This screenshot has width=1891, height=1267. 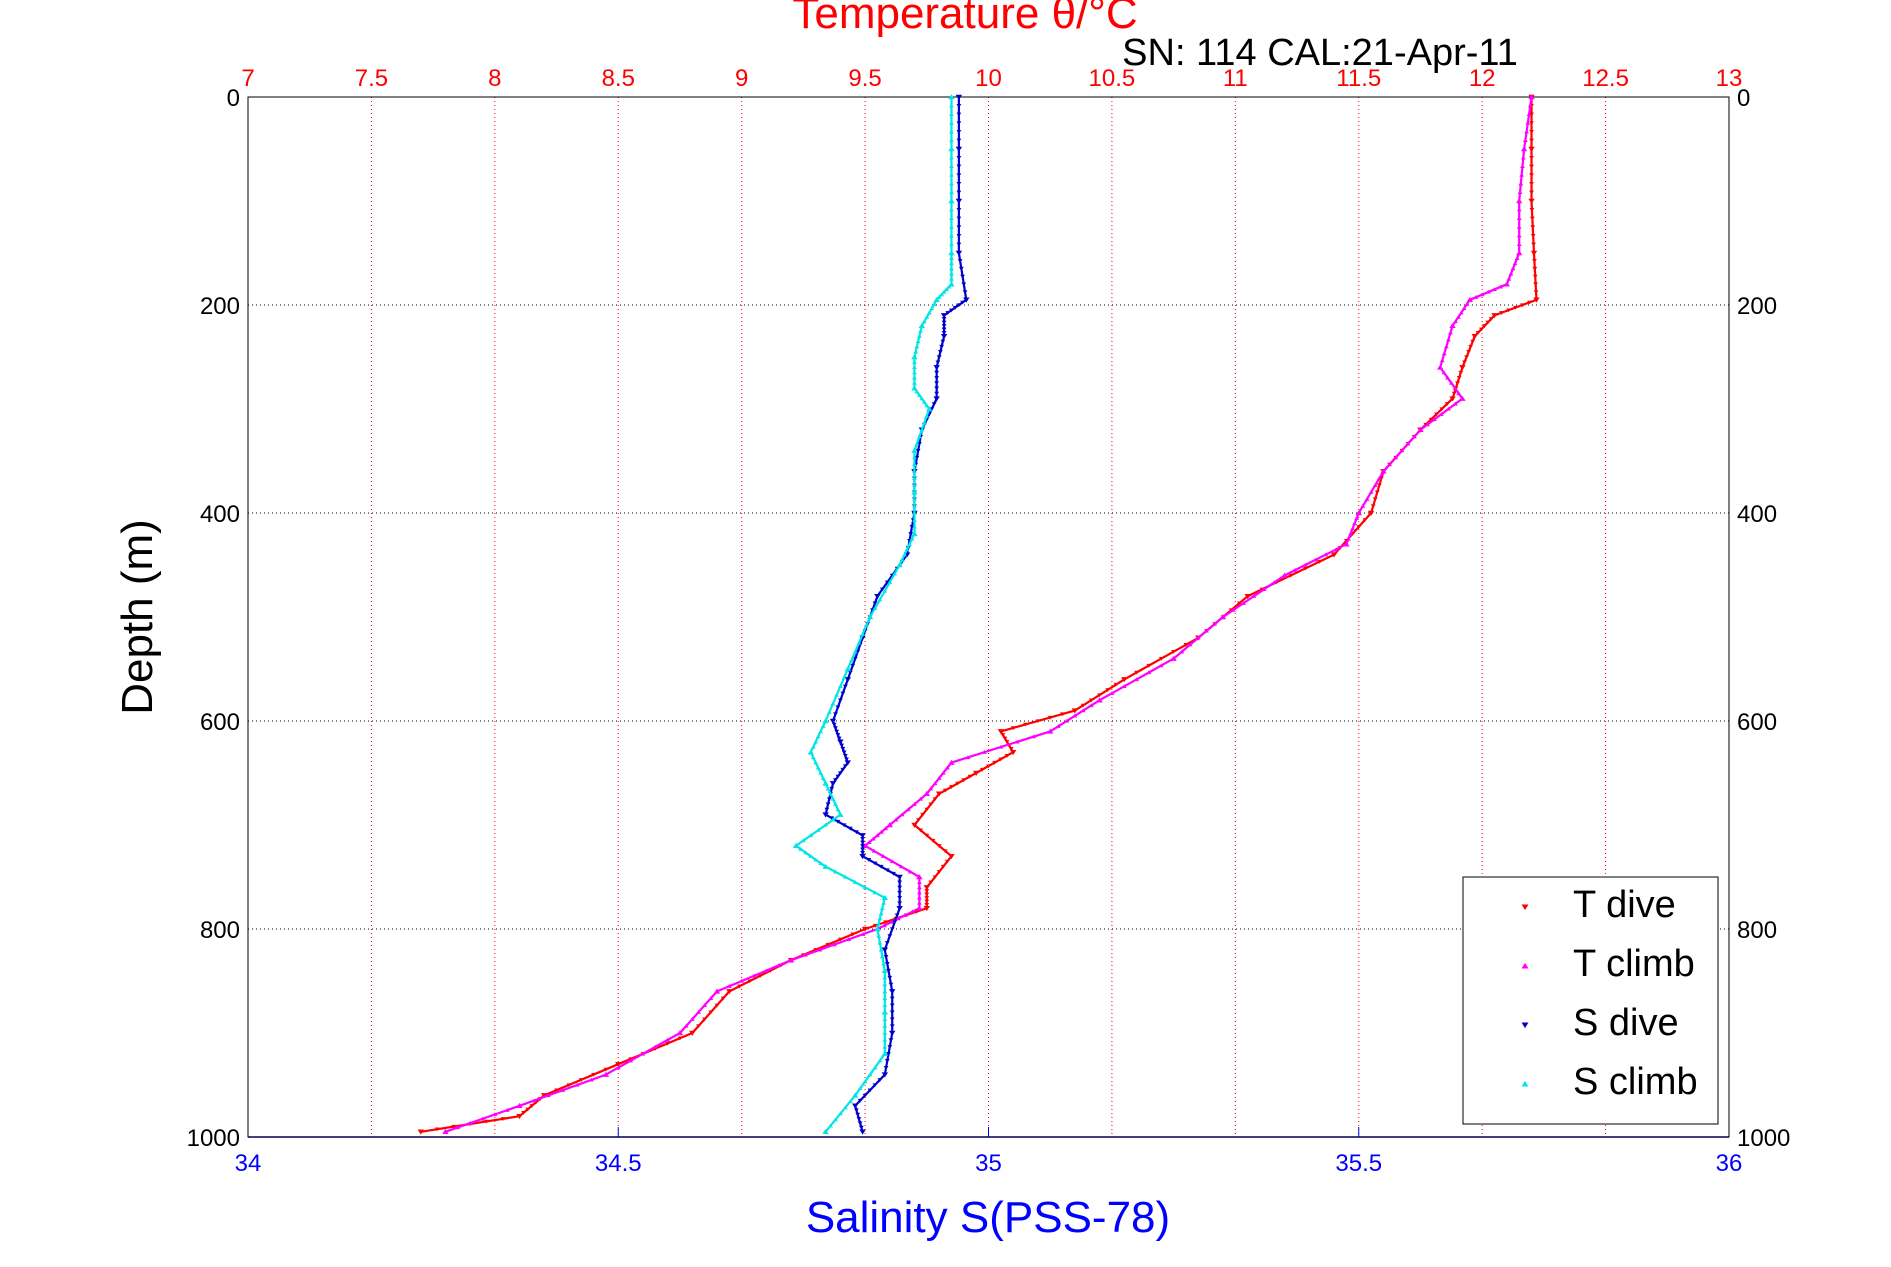 I want to click on temperature-tick-label: 8, so click(x=494, y=78).